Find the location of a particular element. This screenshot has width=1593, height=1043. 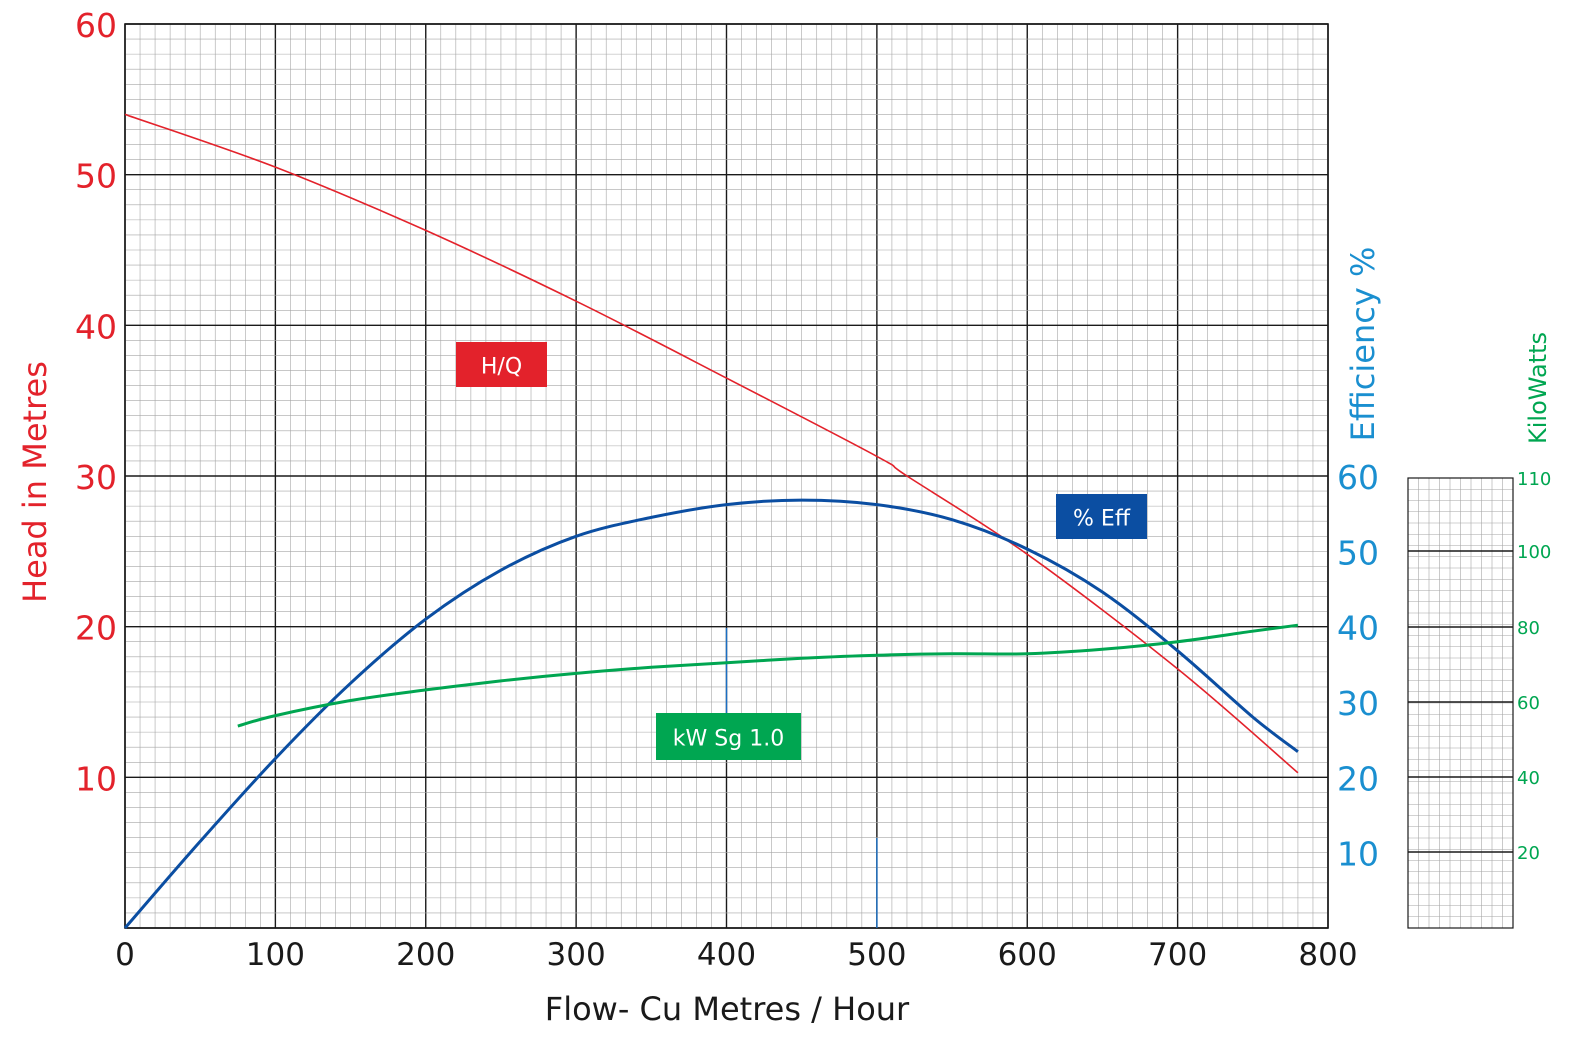

head-tick-label: 40 is located at coordinates (96, 326).